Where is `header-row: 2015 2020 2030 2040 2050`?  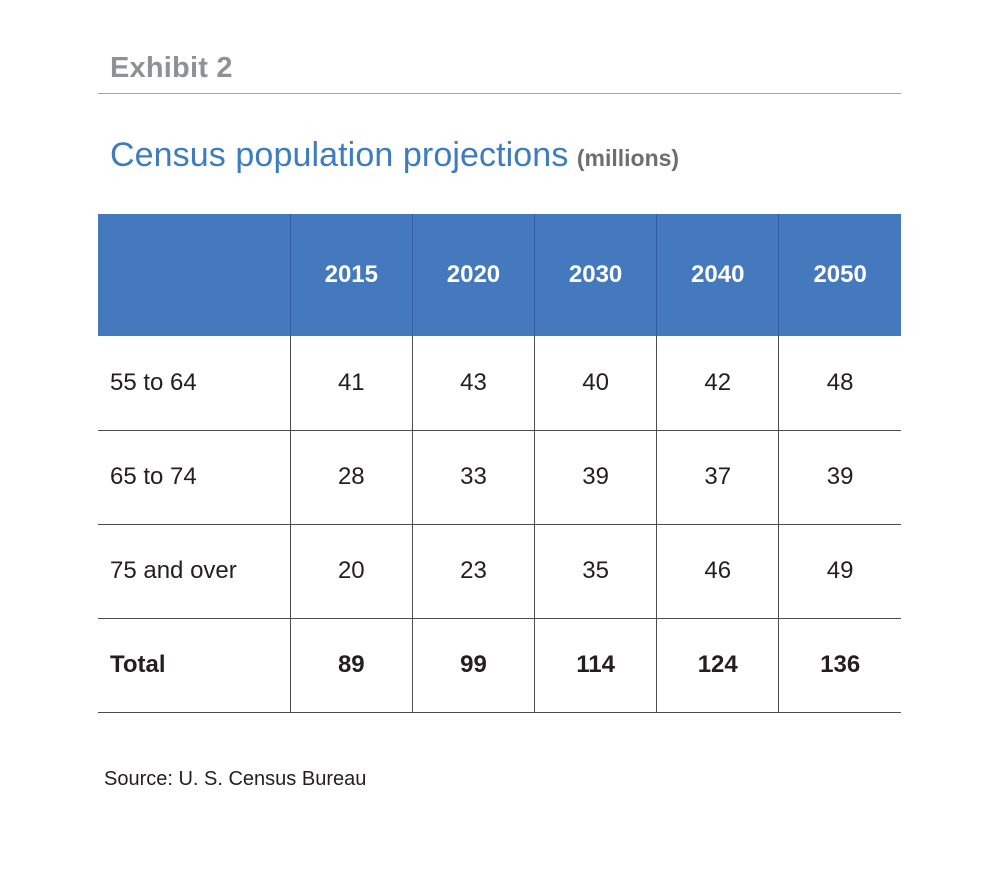
header-row: 2015 2020 2030 2040 2050 is located at coordinates (499, 275).